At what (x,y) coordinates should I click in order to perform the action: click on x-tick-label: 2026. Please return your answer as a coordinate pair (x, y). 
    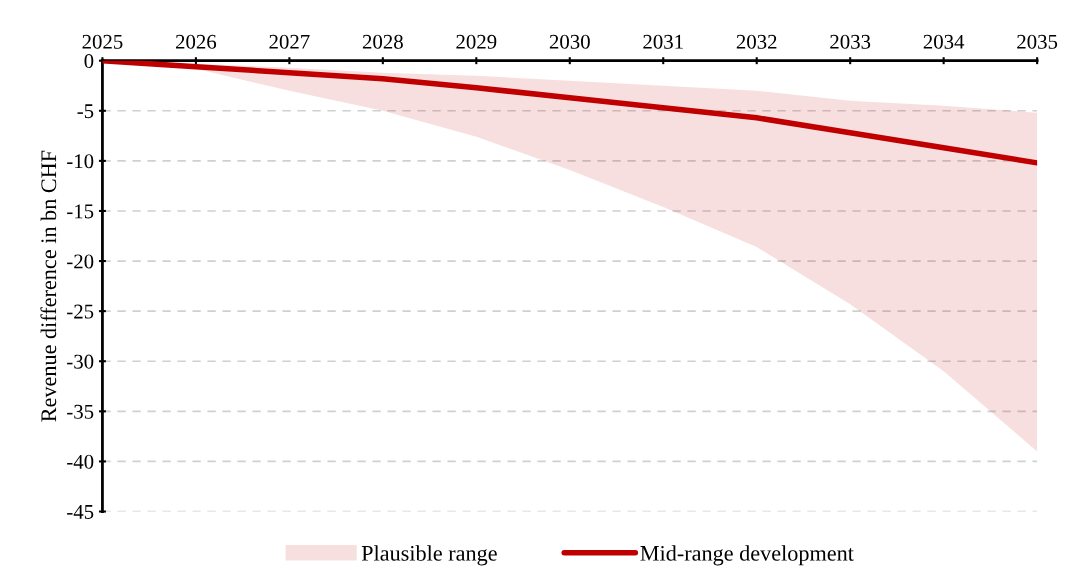
    Looking at the image, I should click on (196, 41).